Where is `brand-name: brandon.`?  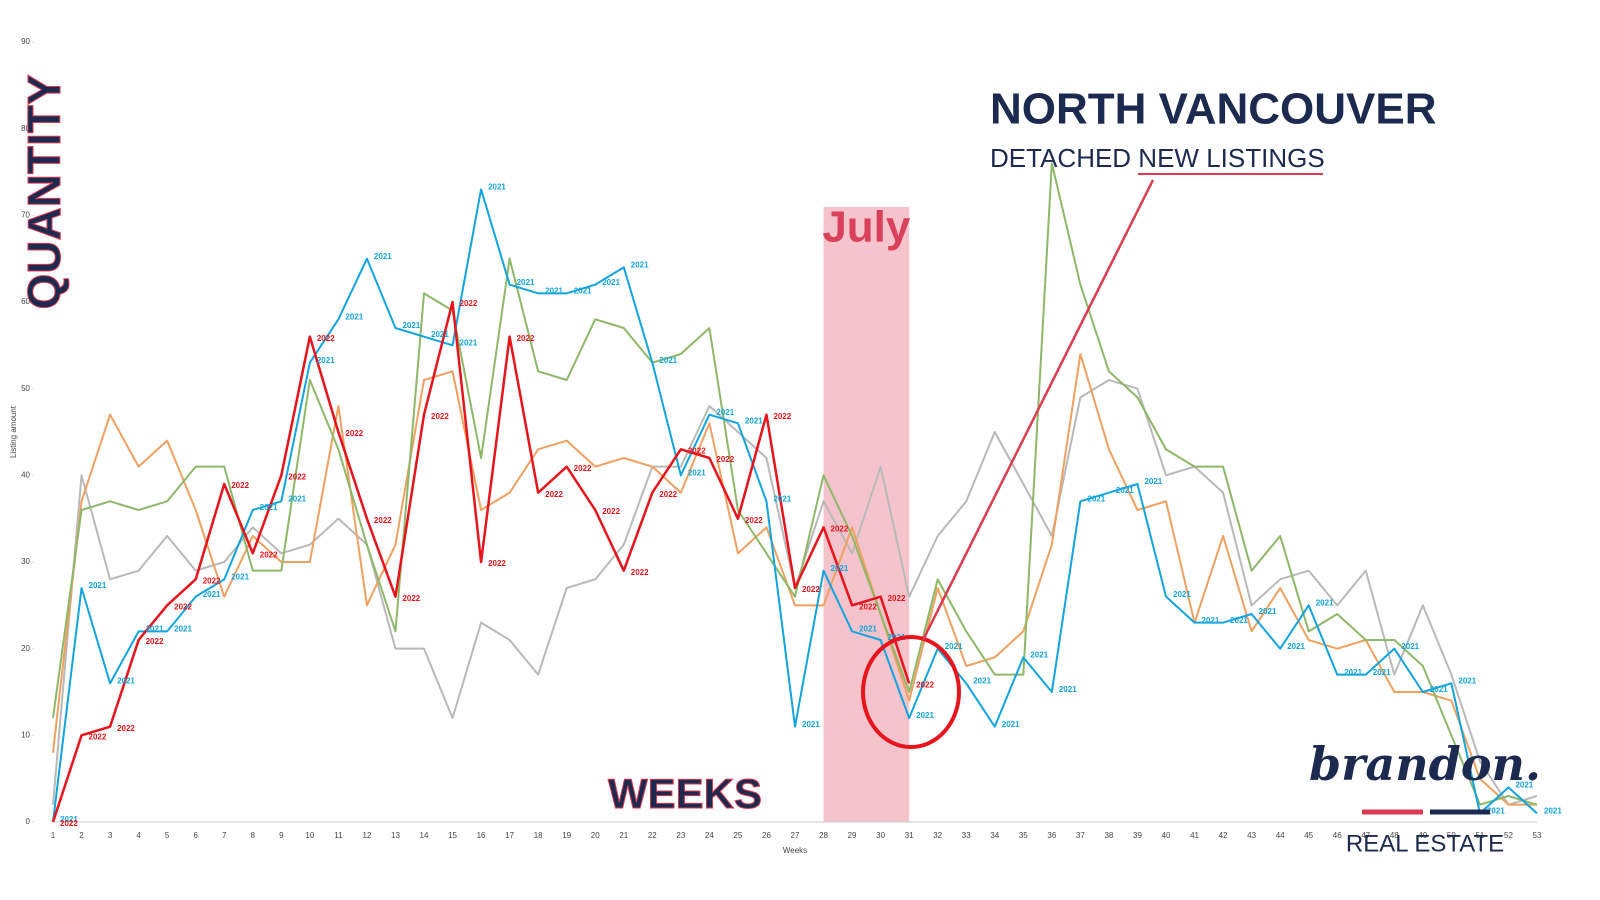
brand-name: brandon. is located at coordinates (1425, 764).